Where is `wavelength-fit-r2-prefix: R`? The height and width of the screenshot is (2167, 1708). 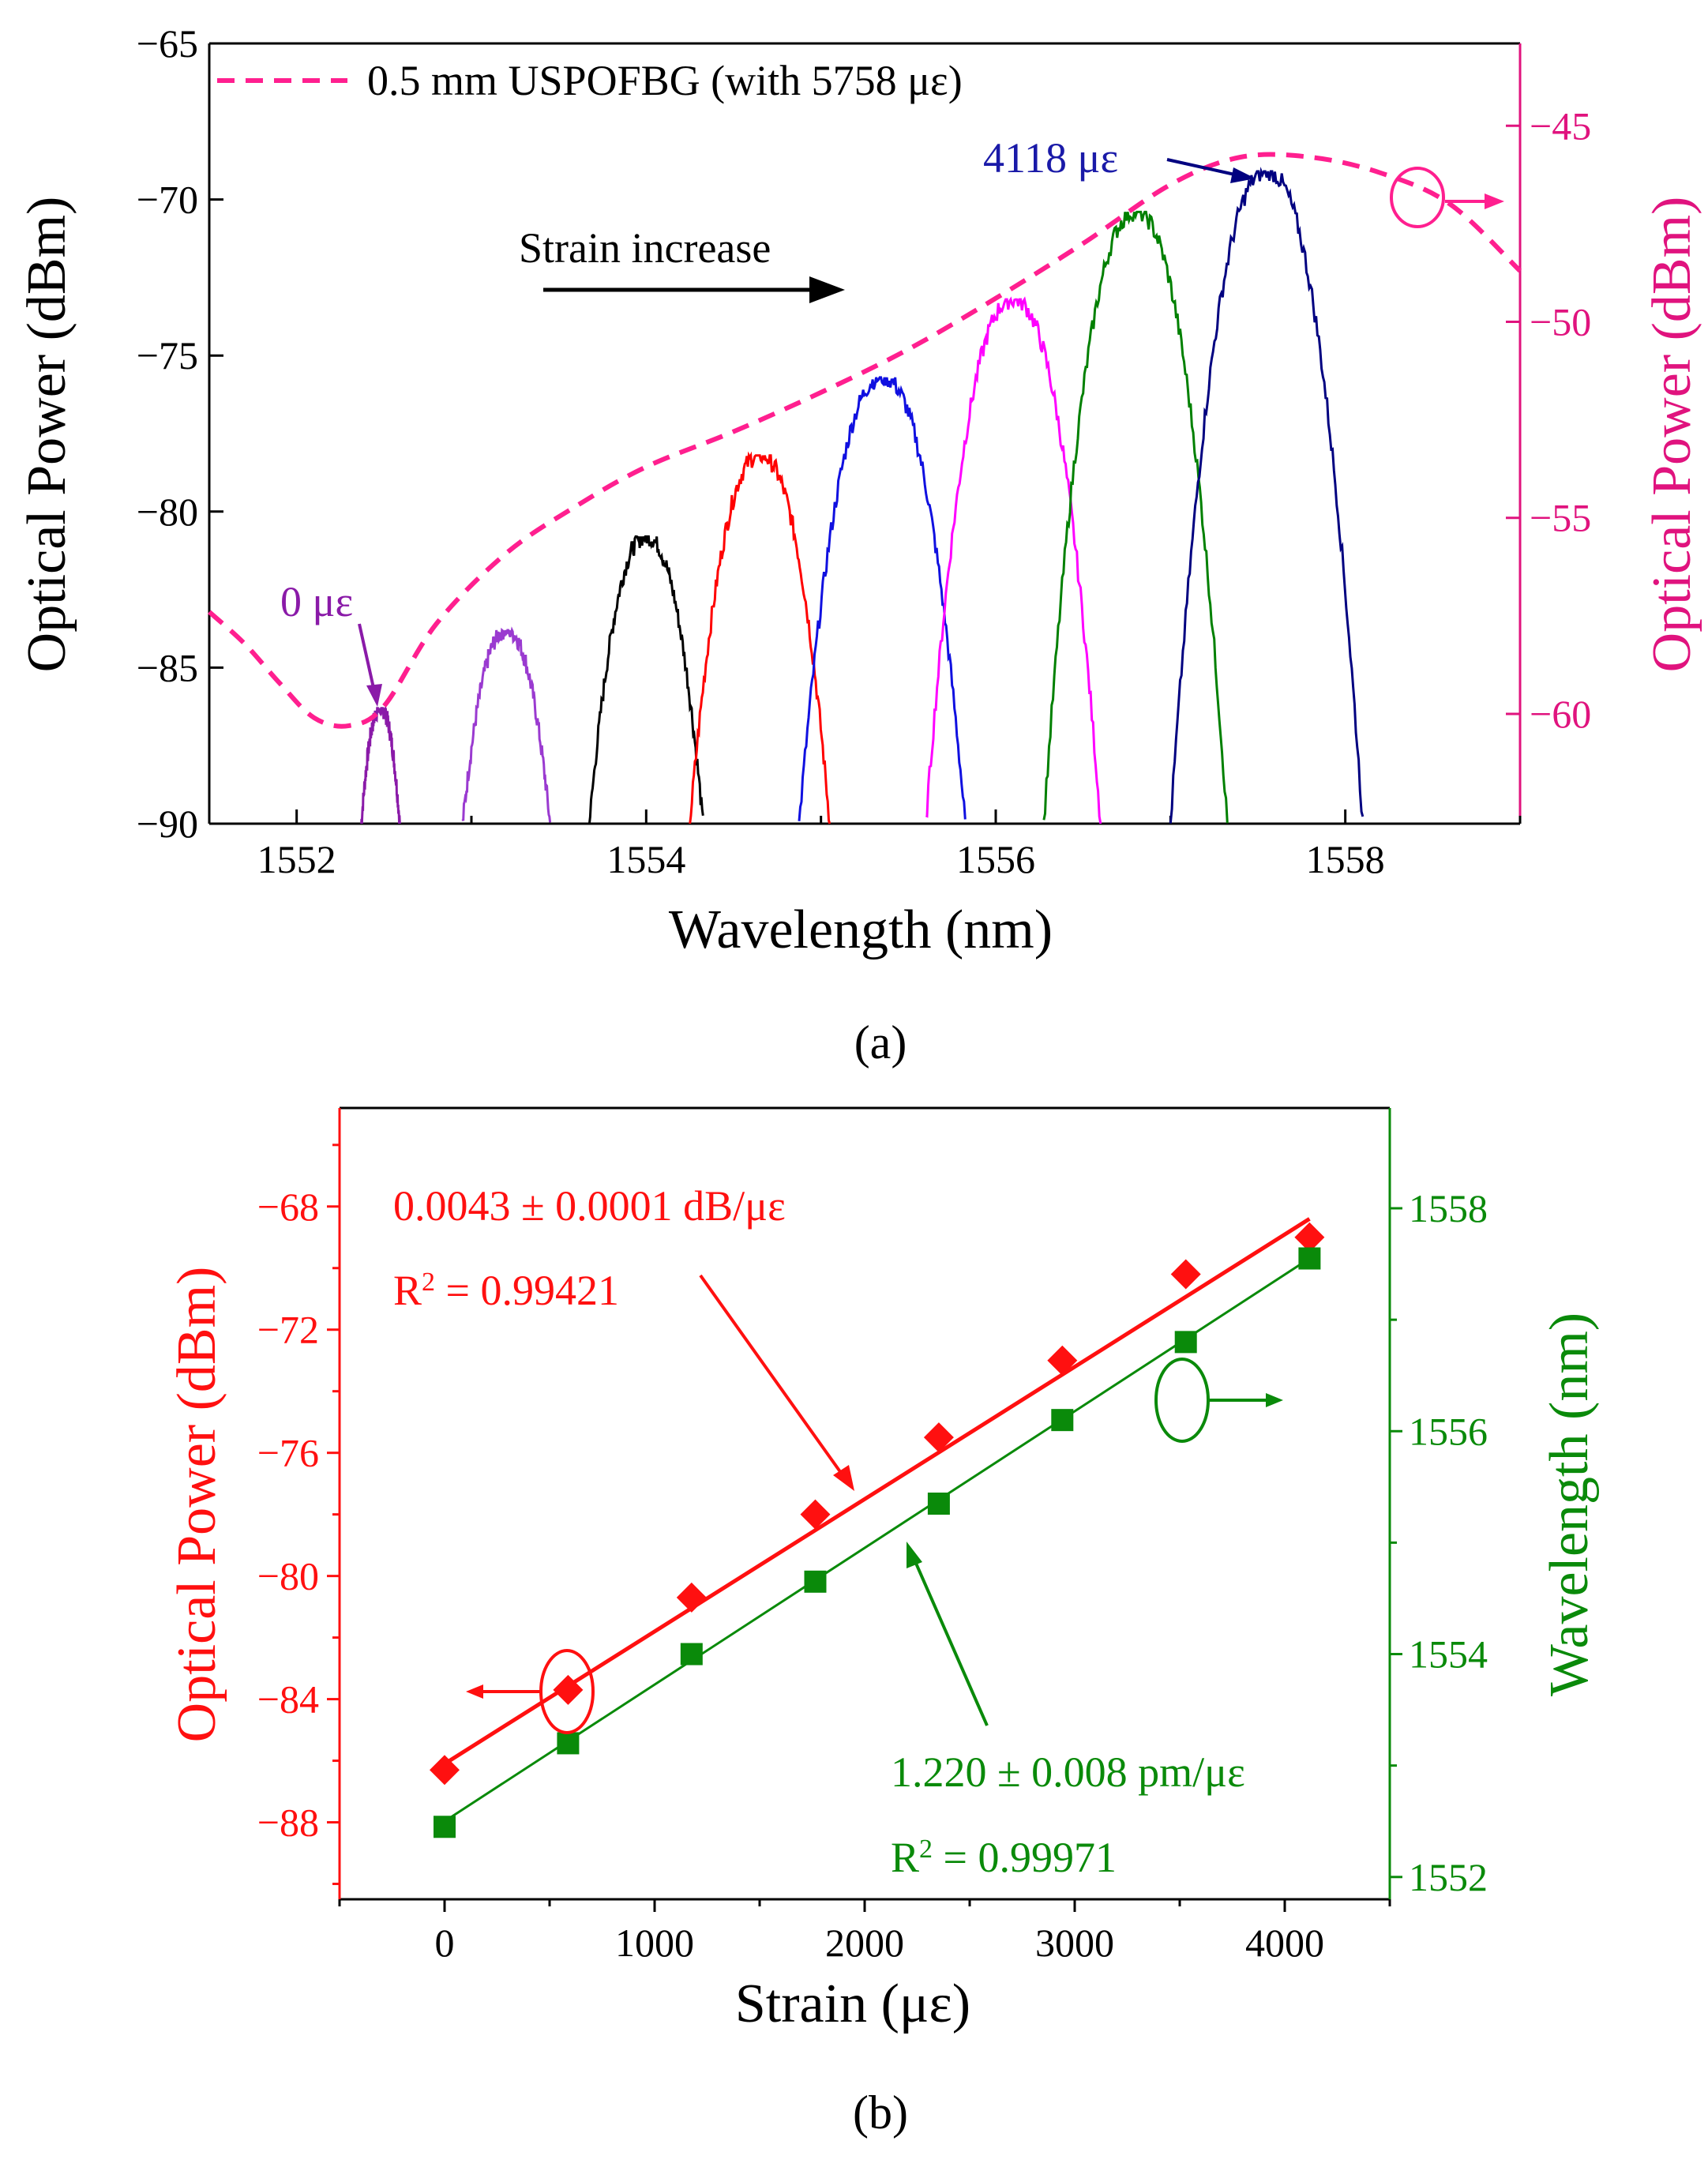
wavelength-fit-r2-prefix: R is located at coordinates (905, 1857).